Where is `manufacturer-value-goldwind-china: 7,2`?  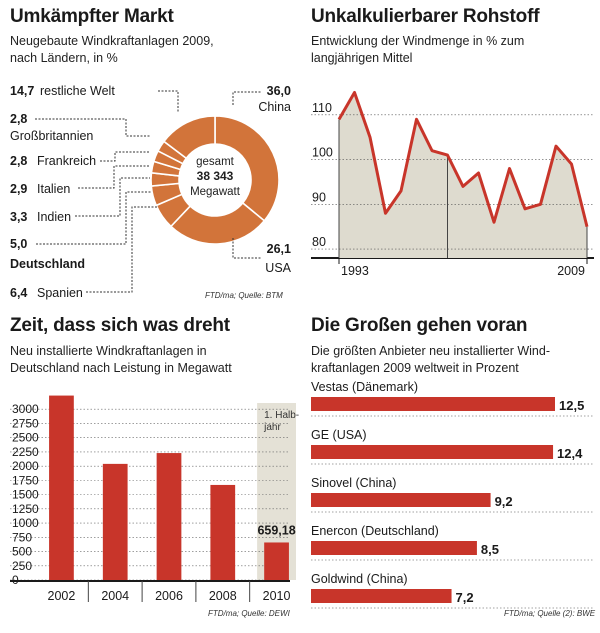 manufacturer-value-goldwind-china: 7,2 is located at coordinates (465, 597).